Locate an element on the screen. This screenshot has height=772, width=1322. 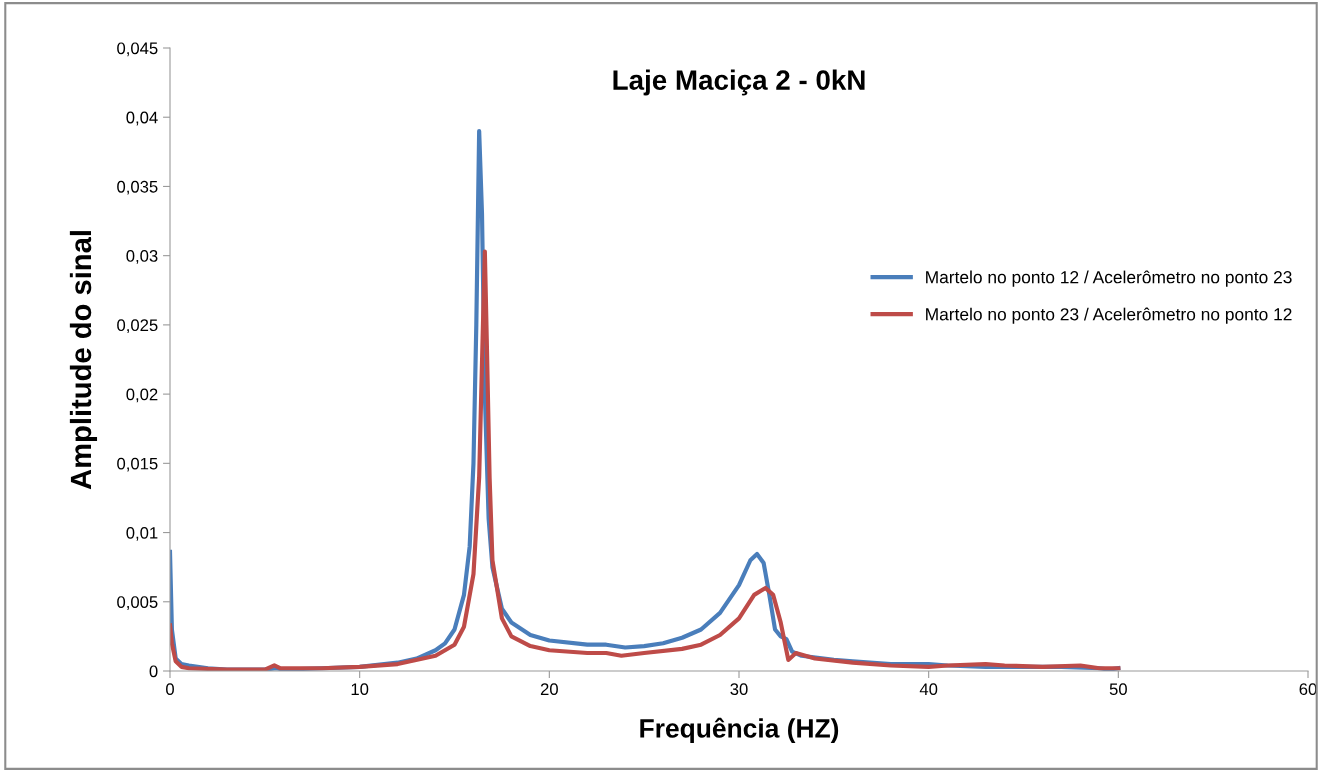
x-tick-label: 60 is located at coordinates (1308, 689).